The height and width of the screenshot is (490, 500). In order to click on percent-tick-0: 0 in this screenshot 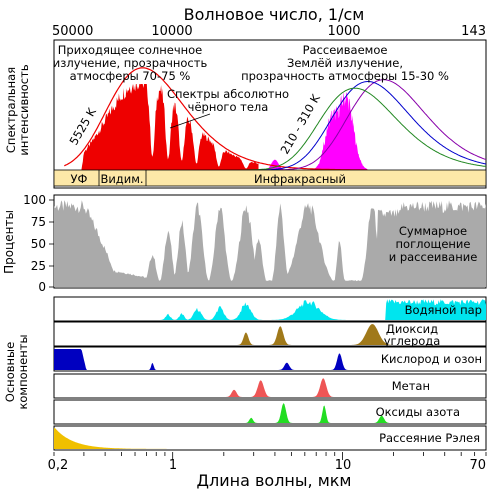, I will do `click(42, 287)`.